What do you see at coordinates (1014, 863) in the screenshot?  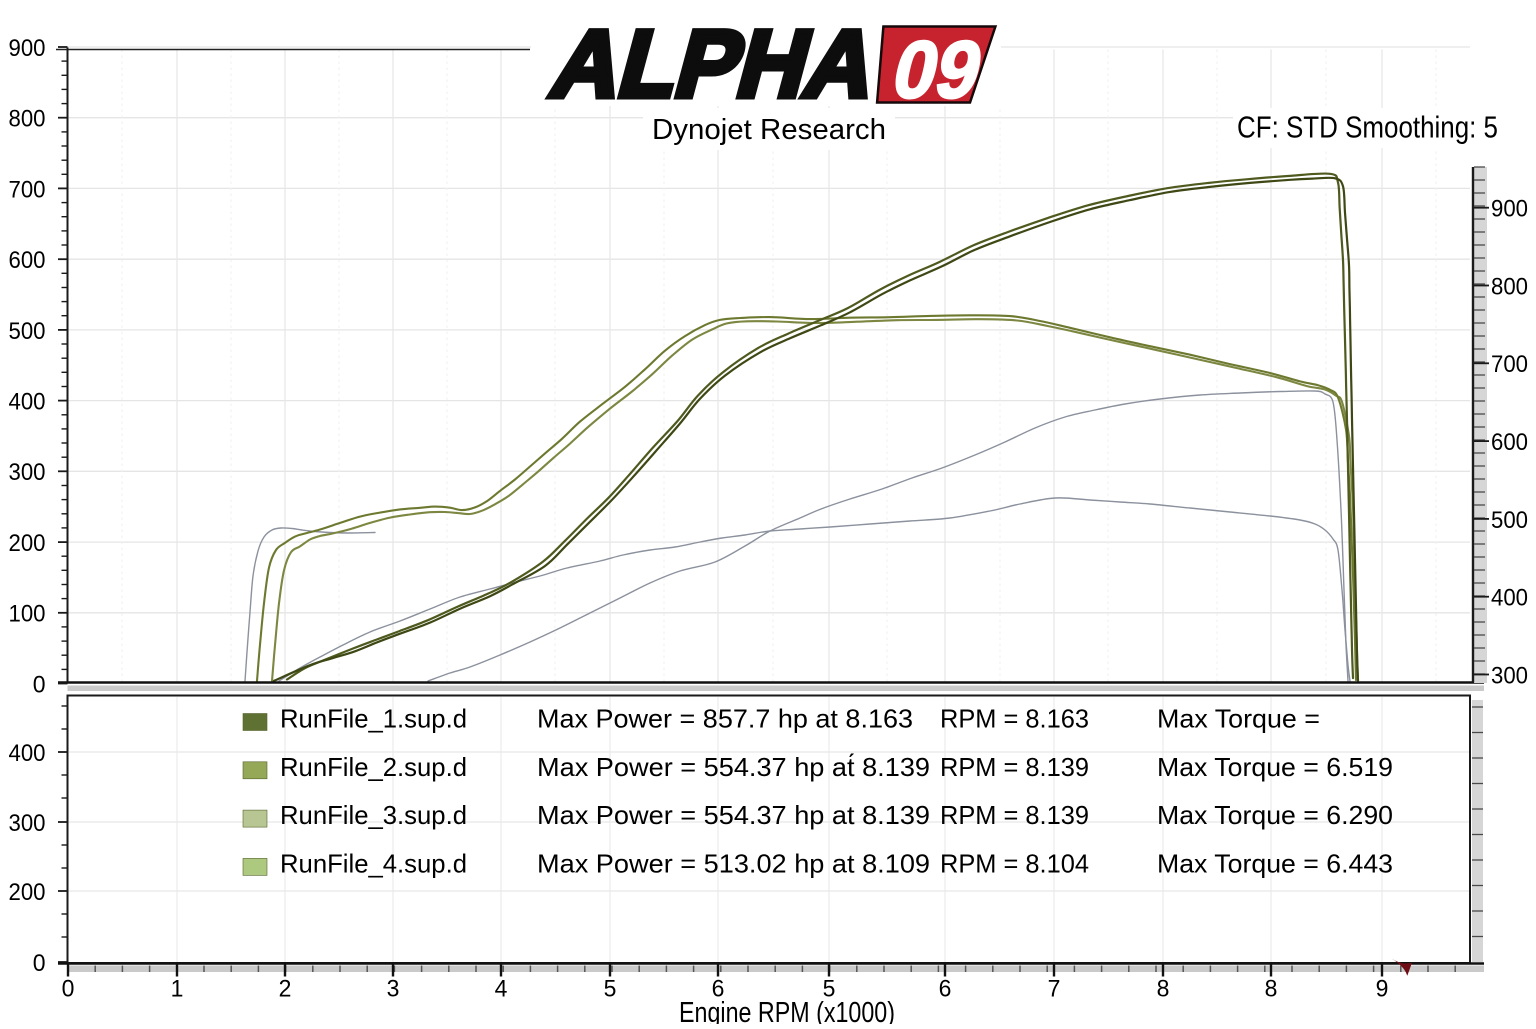 I see `svg-text: RPM = 8.104` at bounding box center [1014, 863].